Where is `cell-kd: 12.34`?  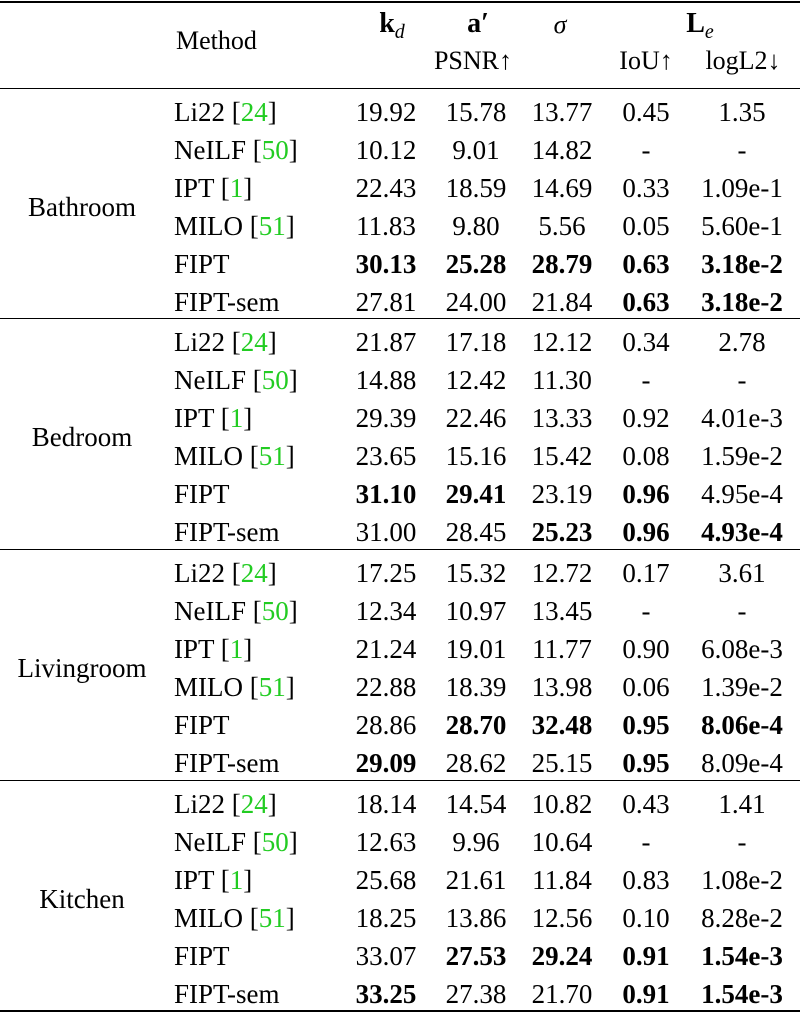
cell-kd: 12.34 is located at coordinates (386, 611).